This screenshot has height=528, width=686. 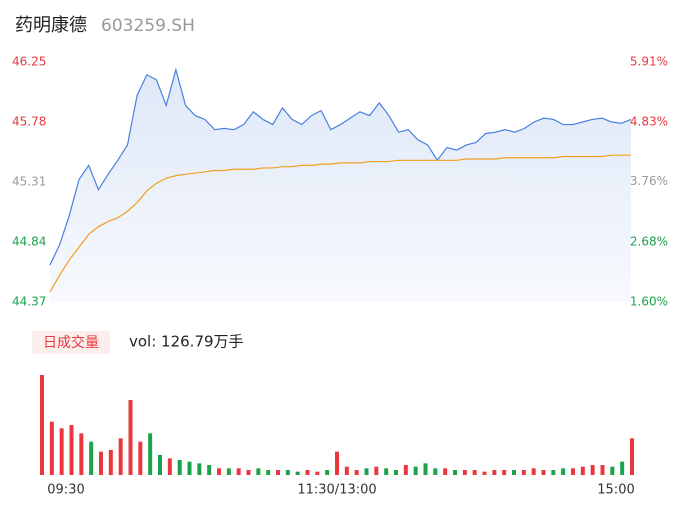 I want to click on x-tick-label: 09:30, so click(x=65, y=490).